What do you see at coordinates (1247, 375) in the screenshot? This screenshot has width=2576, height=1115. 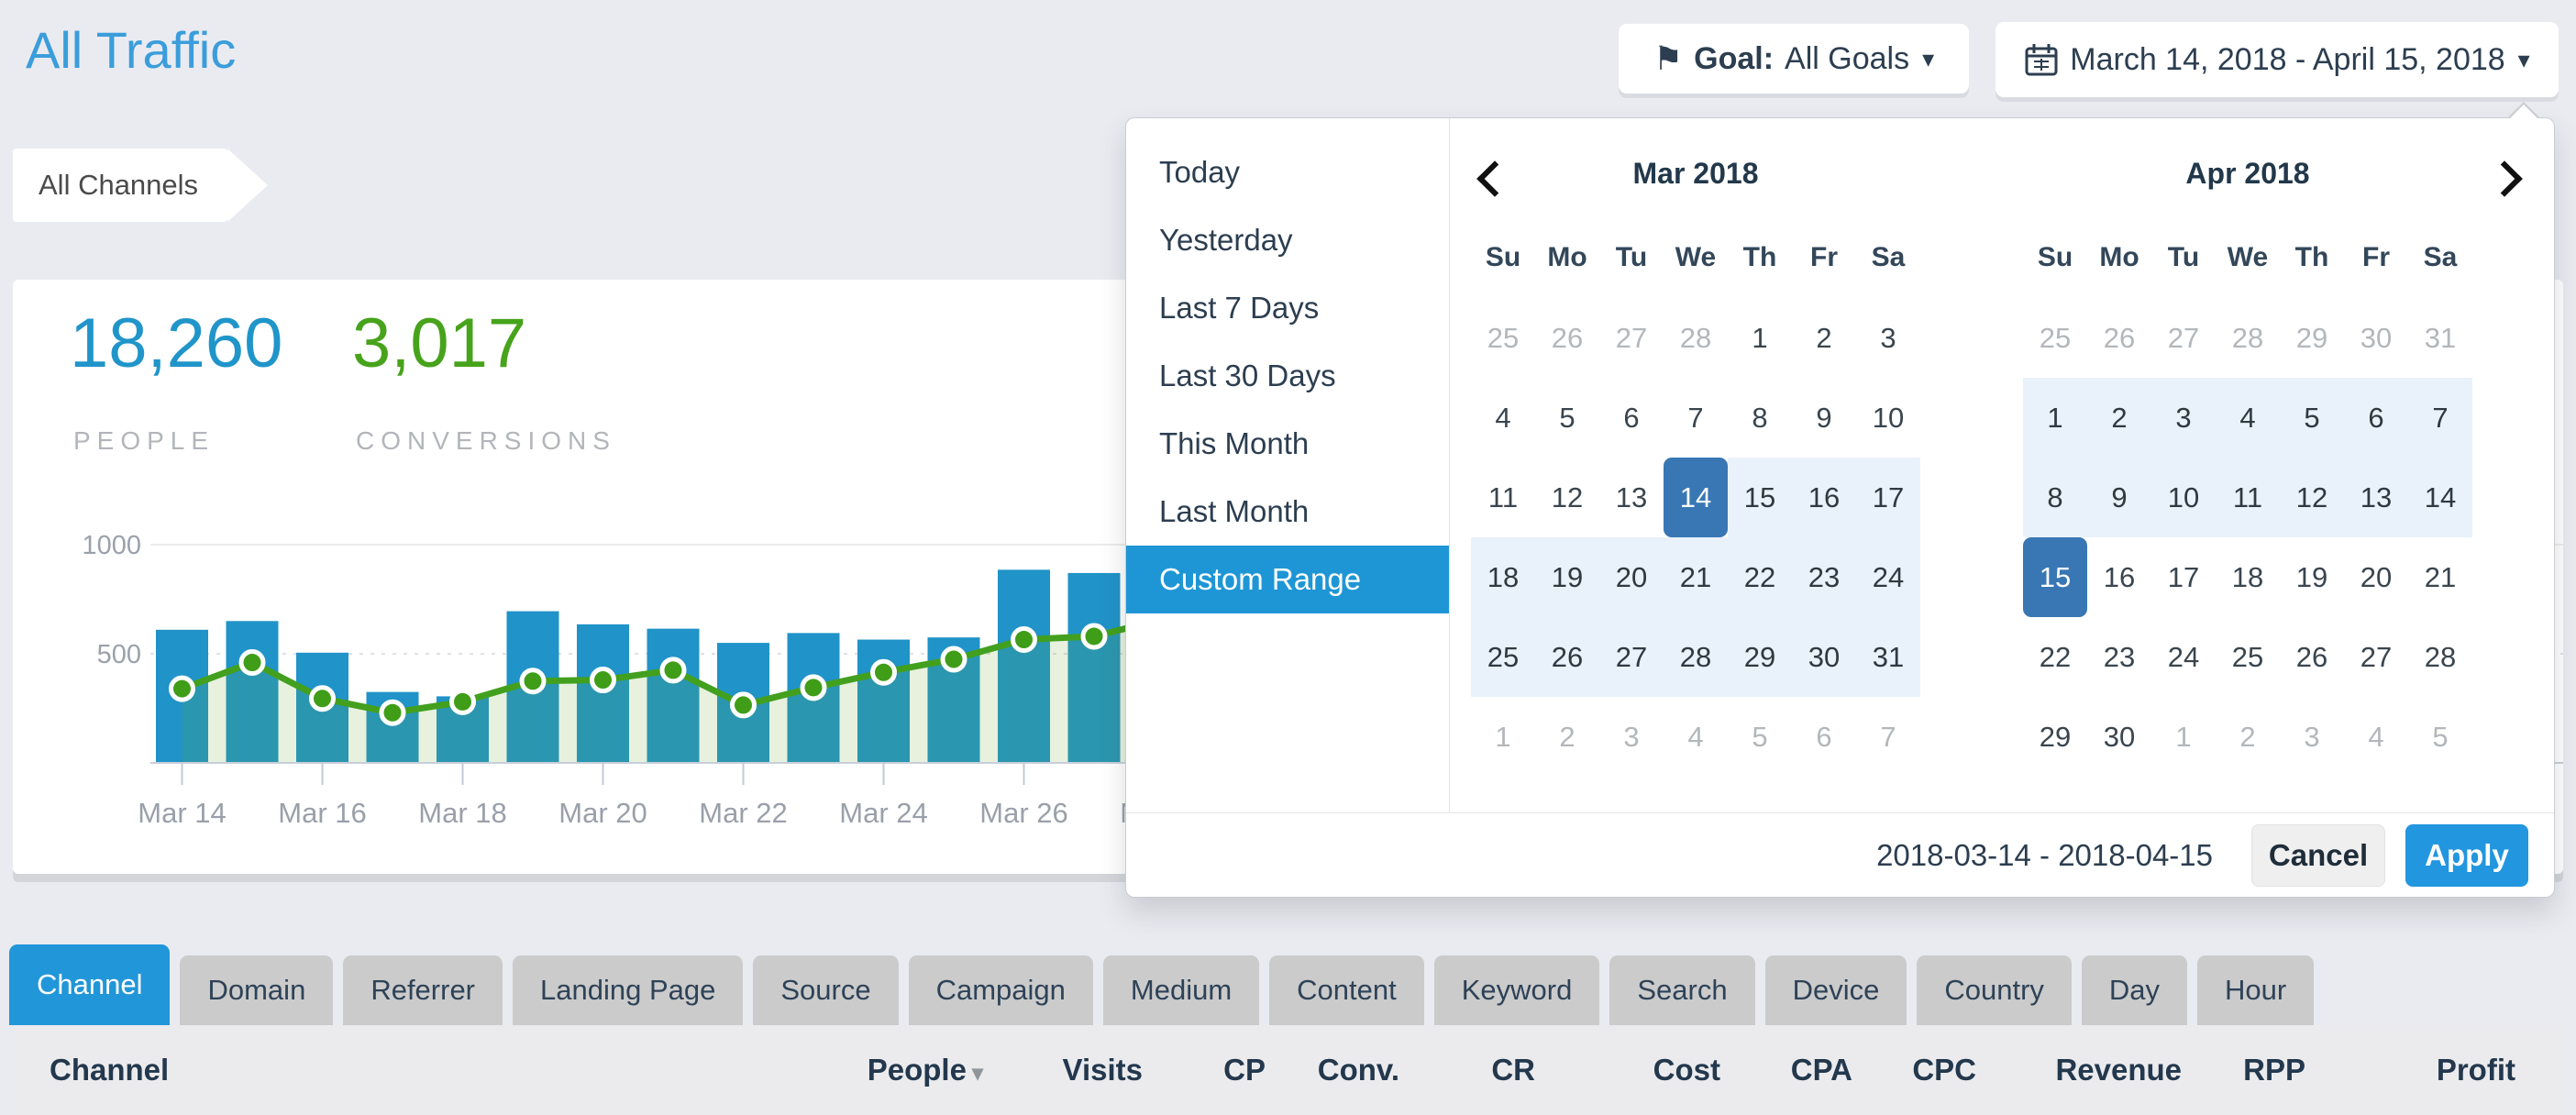 I see `preset-last-30-days: Last 30 Days` at bounding box center [1247, 375].